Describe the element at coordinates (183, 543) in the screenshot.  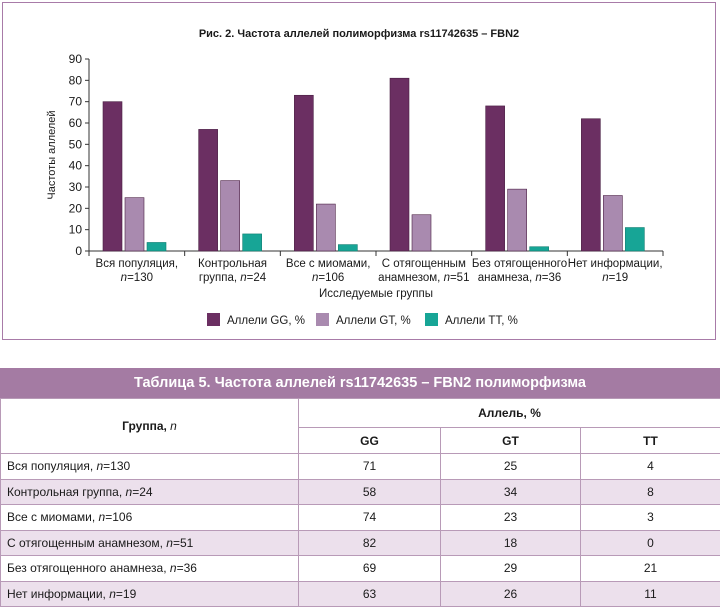
I see `row-label-count: =51` at that location.